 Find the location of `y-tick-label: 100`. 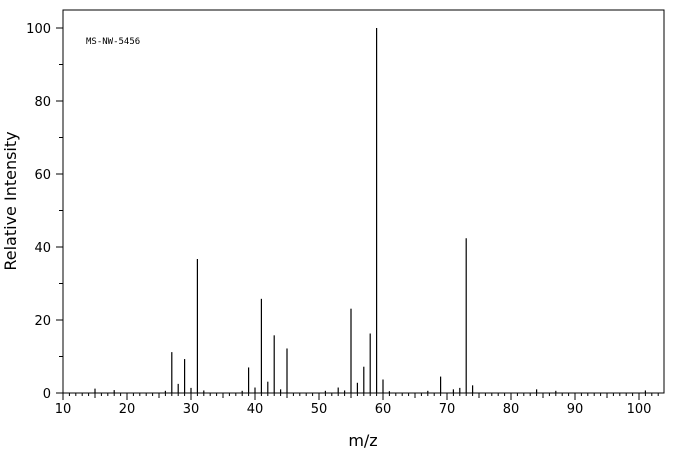

y-tick-label: 100 is located at coordinates (38, 29).